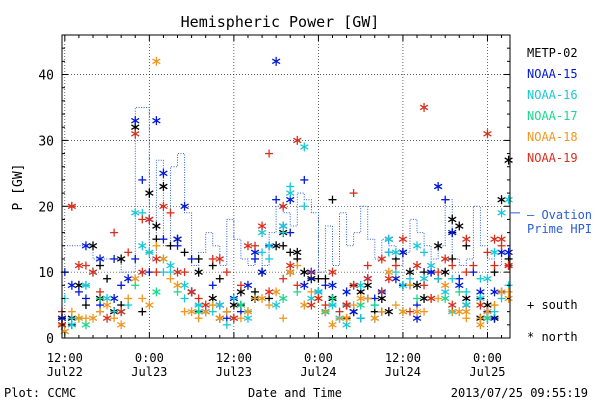 The height and width of the screenshot is (400, 600). Describe the element at coordinates (40, 393) in the screenshot. I see `footer-plot-credit: Plot: CCMC` at that location.